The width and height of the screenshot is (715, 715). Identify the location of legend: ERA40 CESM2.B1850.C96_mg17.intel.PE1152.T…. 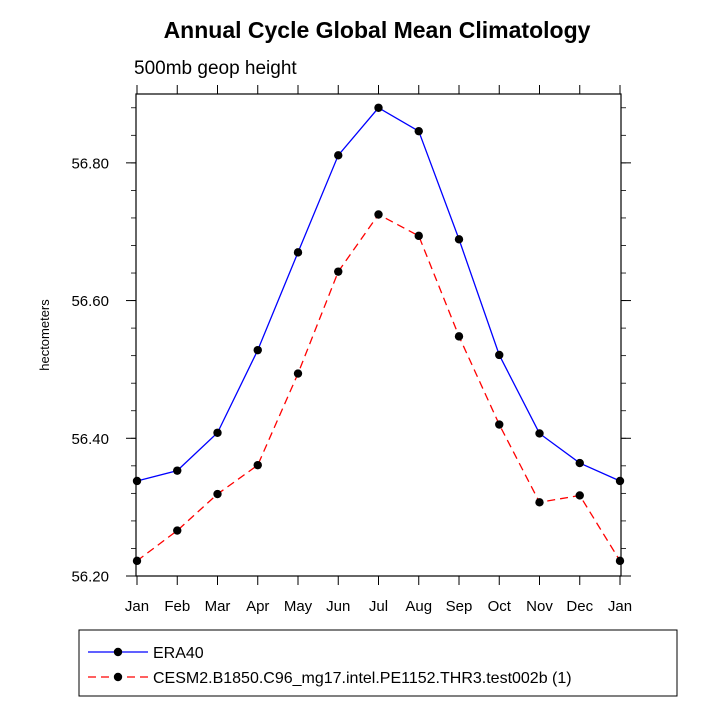
(378, 663).